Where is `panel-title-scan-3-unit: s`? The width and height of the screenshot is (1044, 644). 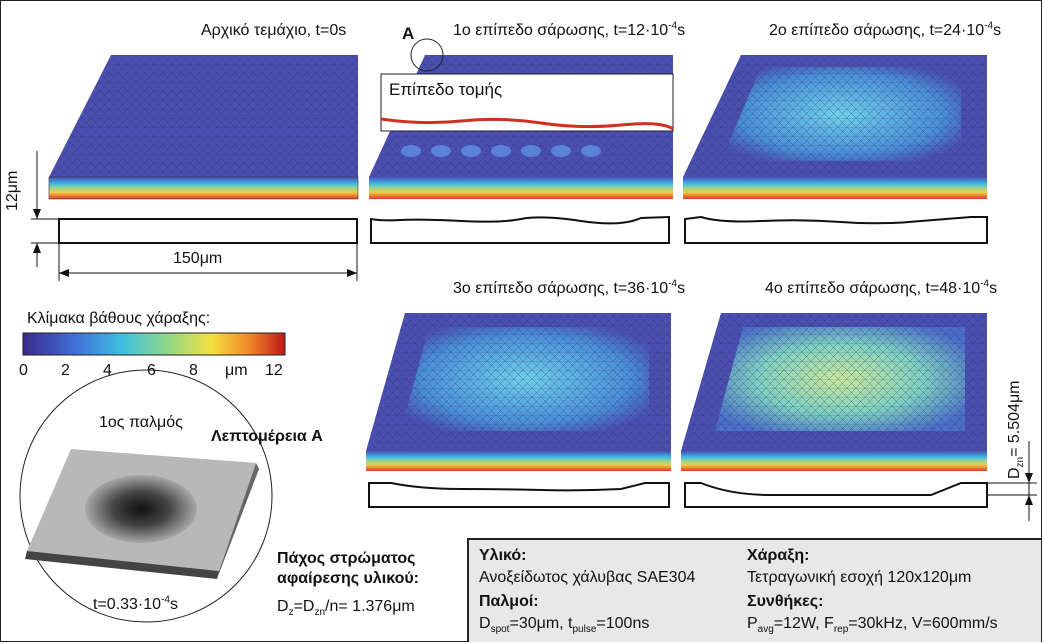
panel-title-scan-3-unit: s is located at coordinates (681, 288).